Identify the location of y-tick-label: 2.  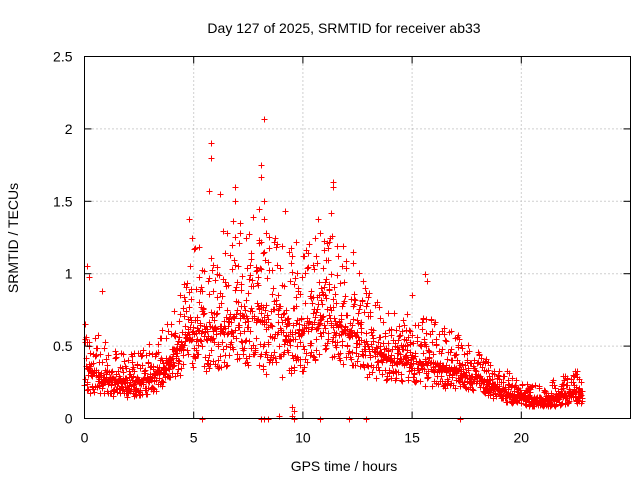
(69, 129).